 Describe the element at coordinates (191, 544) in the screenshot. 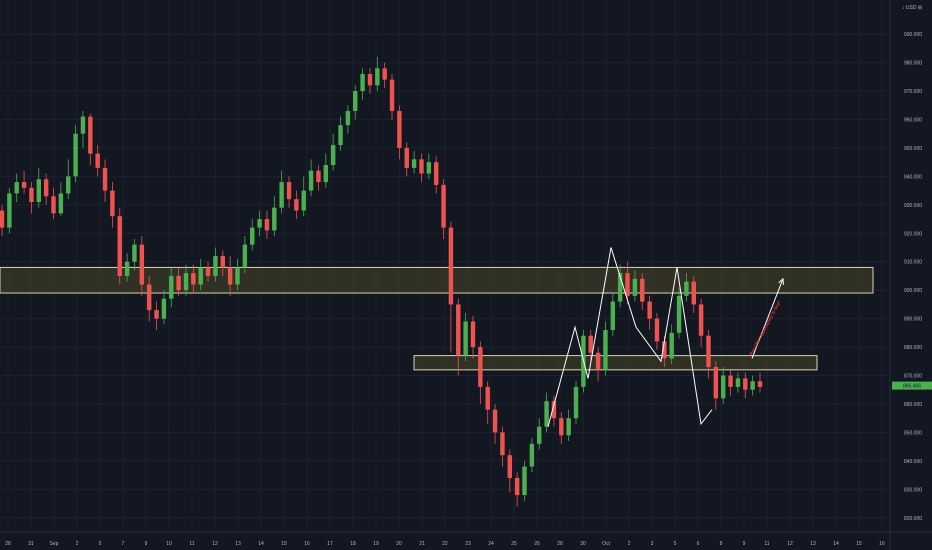

I see `x-tick-label: 11` at that location.